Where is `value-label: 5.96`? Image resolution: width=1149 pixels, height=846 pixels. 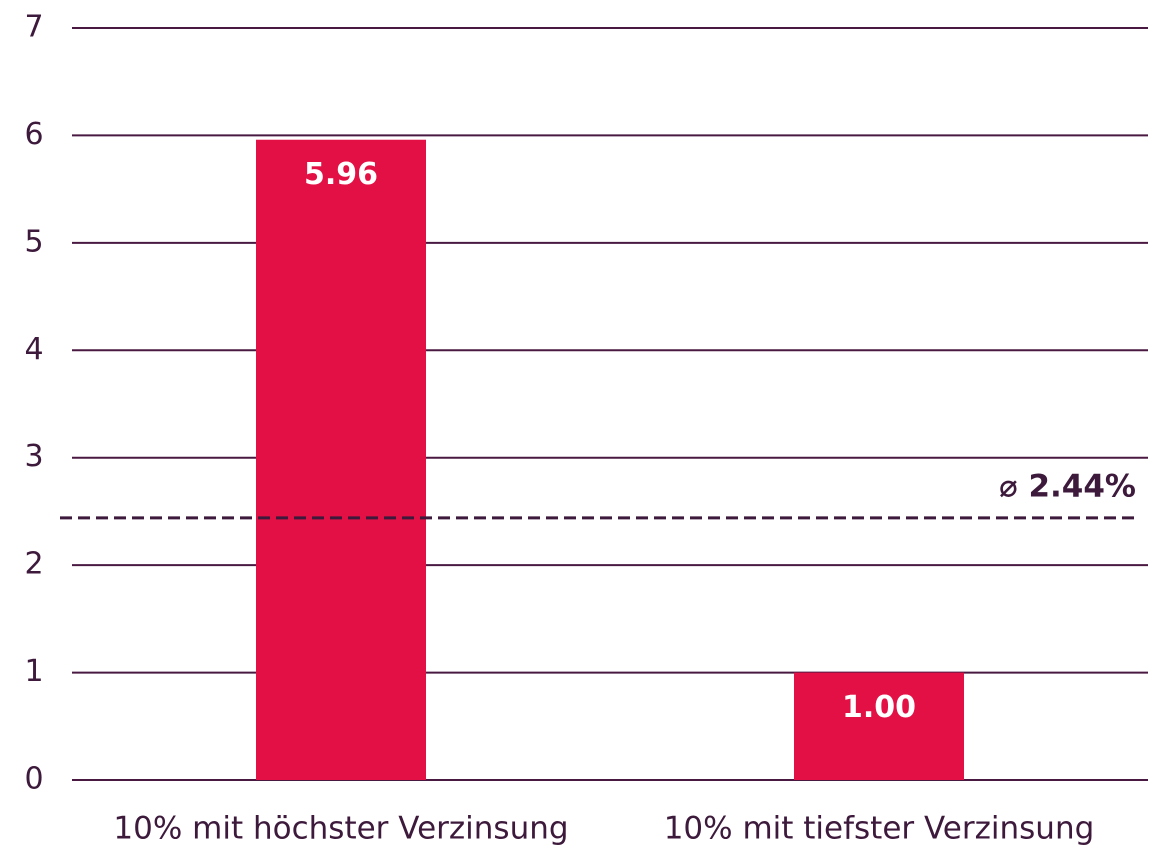
value-label: 5.96 is located at coordinates (341, 174).